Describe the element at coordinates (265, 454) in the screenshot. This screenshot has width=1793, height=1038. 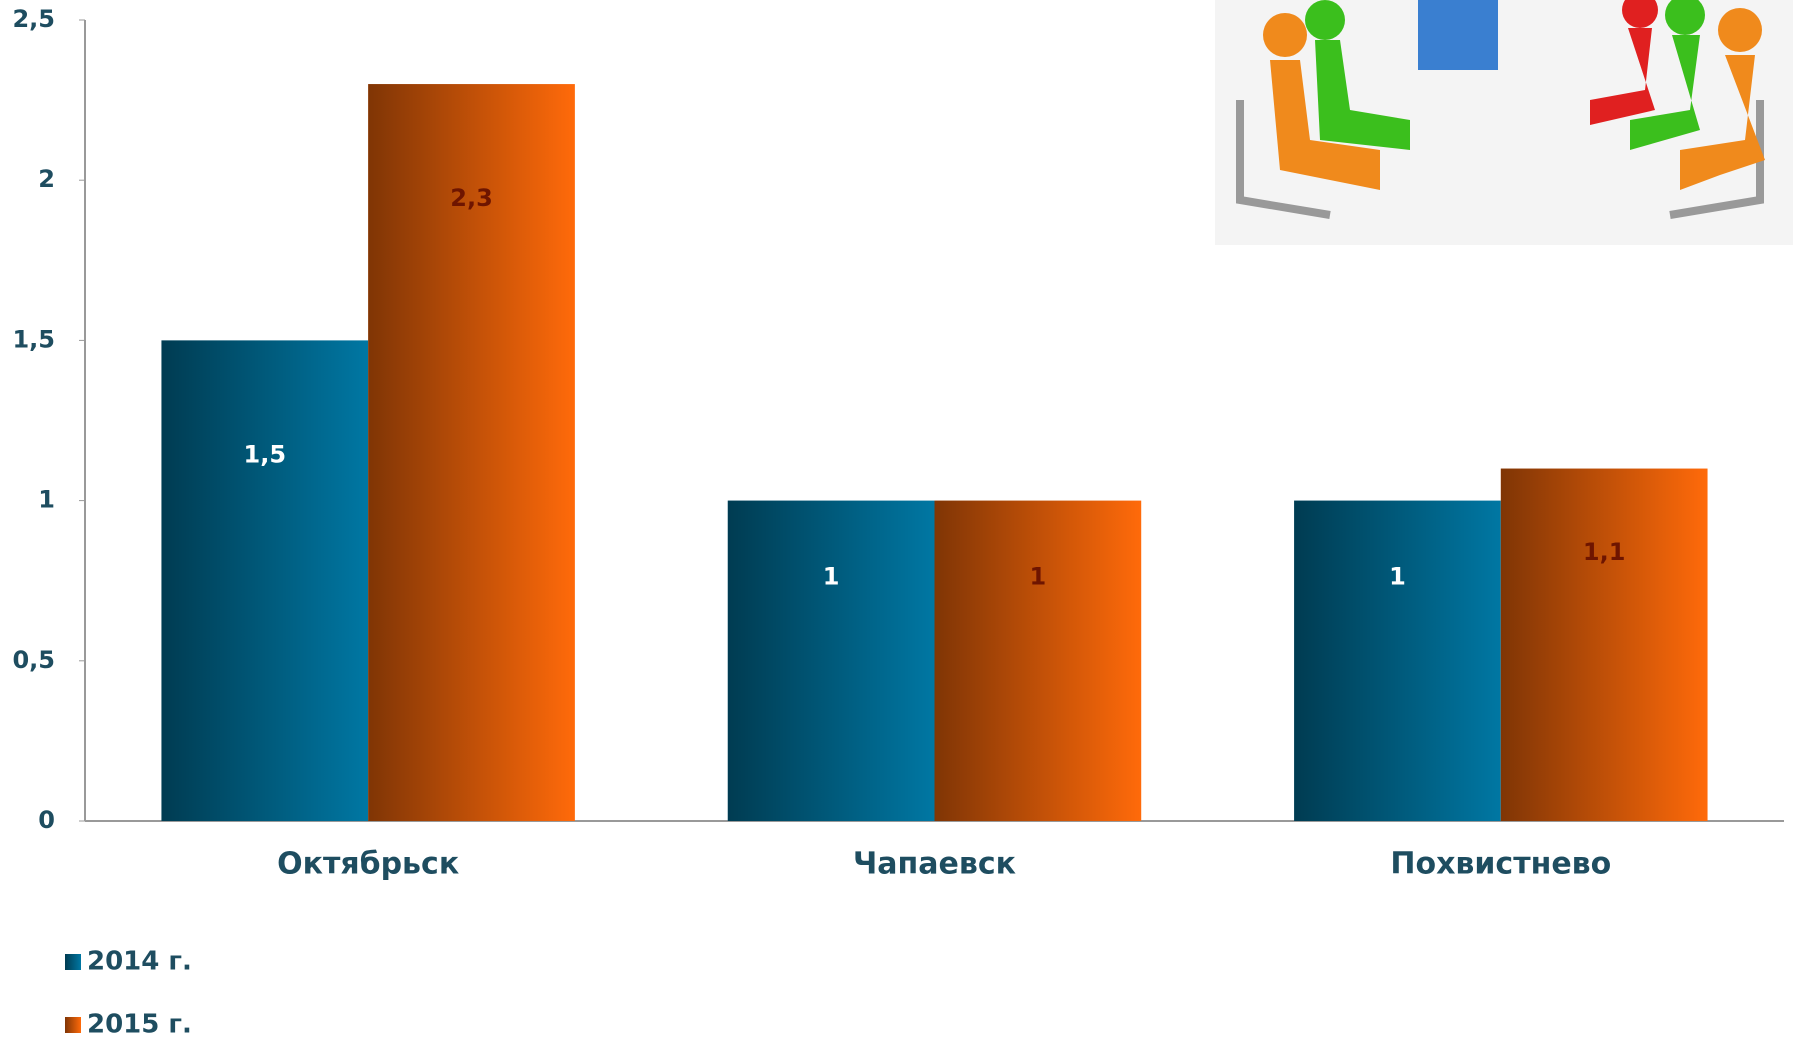
I see `value-label: 1,5` at that location.